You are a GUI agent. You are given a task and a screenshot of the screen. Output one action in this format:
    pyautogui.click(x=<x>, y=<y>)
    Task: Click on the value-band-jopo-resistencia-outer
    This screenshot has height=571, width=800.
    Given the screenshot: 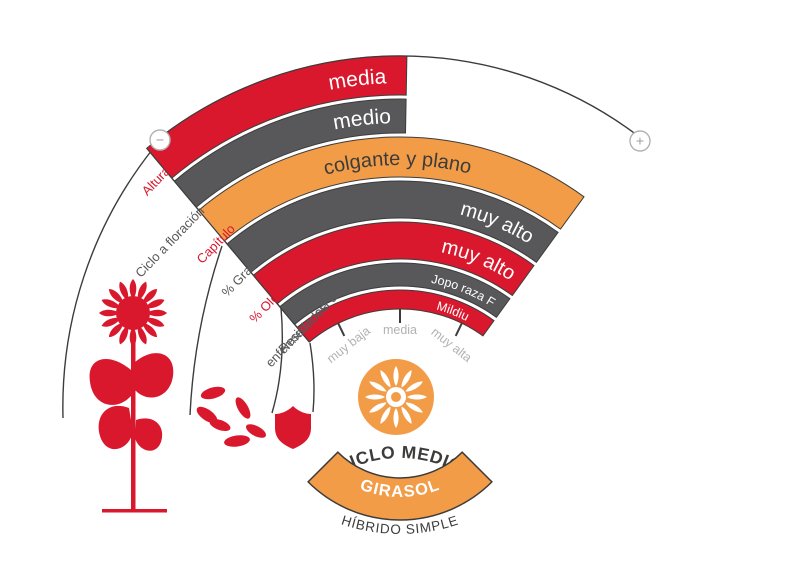 What is the action you would take?
    pyautogui.click(x=393, y=263)
    